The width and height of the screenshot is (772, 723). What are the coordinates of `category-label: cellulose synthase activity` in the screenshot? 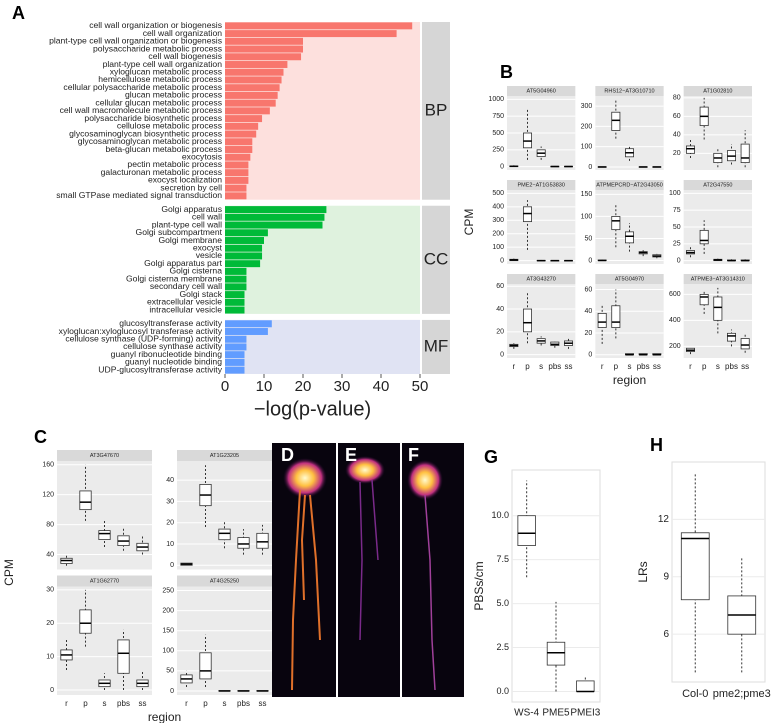 It's located at (173, 346).